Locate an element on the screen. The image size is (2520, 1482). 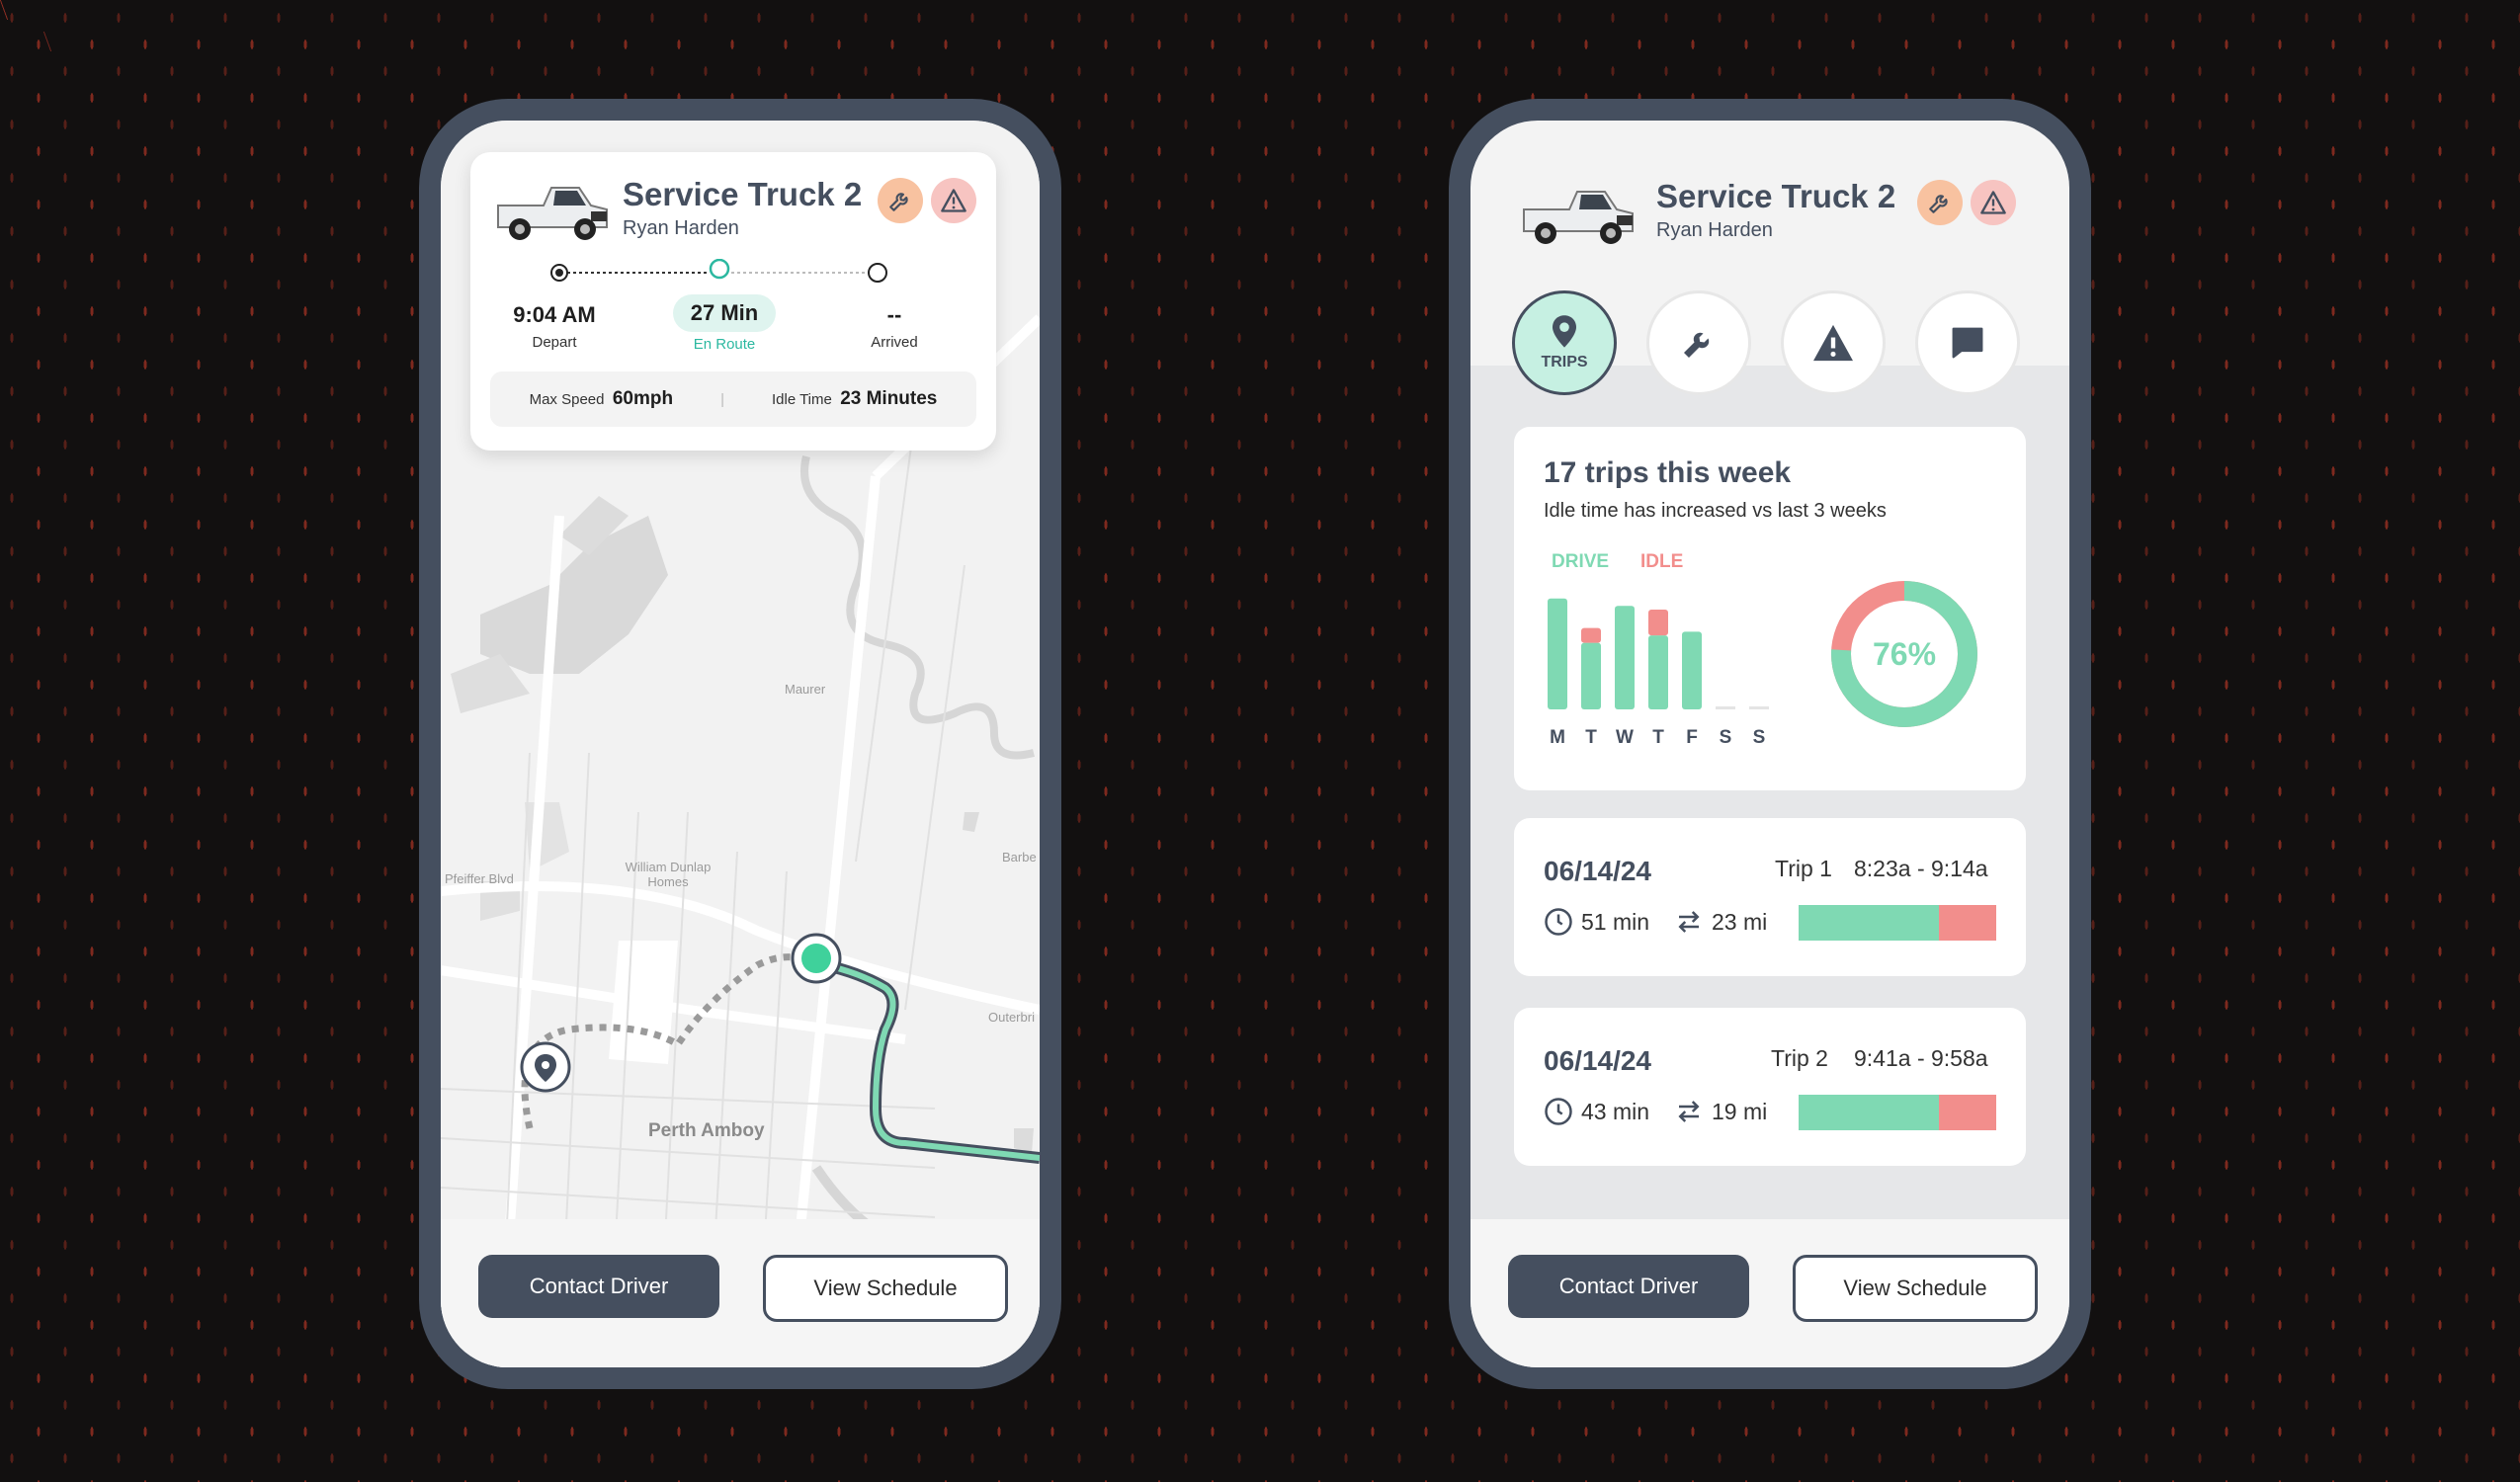
trip-time-range: 8:23a - 9:14a is located at coordinates (1921, 868).